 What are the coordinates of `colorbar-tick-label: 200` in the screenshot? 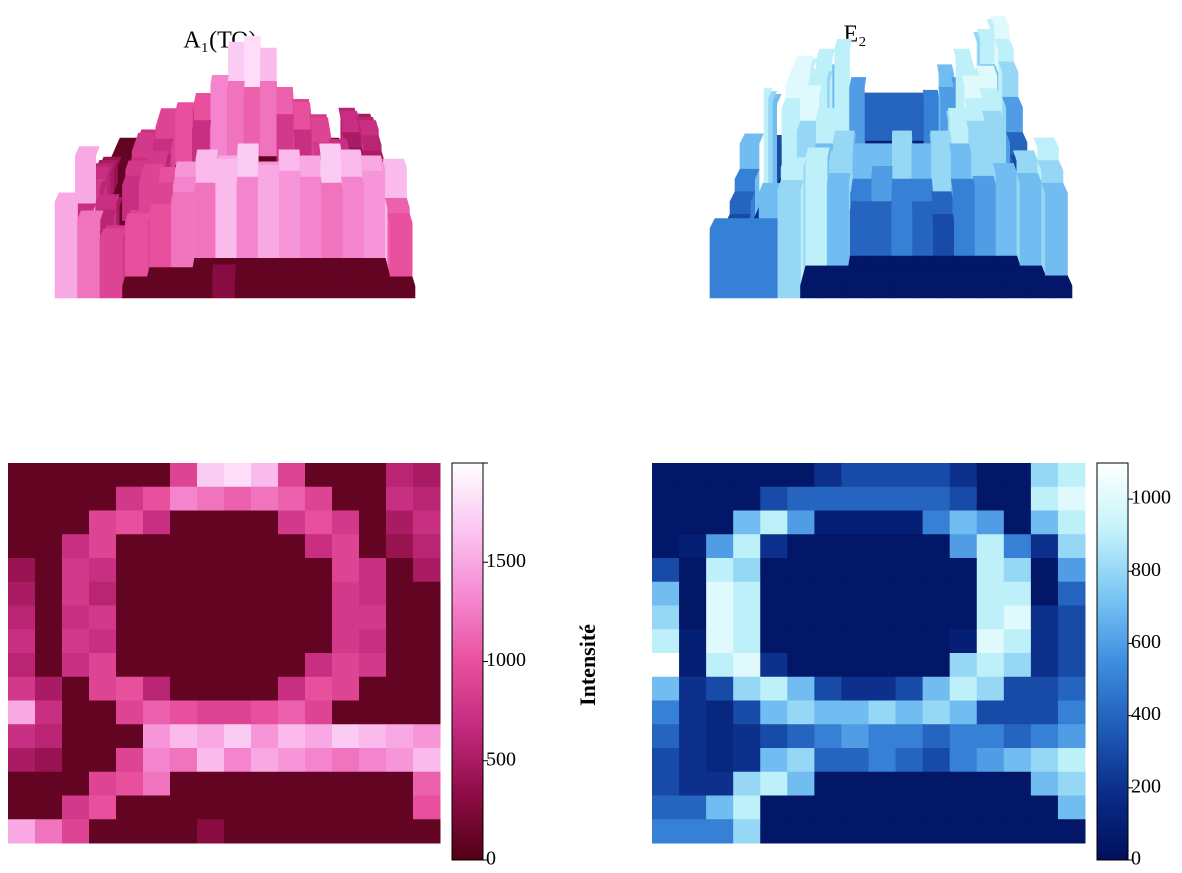 It's located at (1146, 786).